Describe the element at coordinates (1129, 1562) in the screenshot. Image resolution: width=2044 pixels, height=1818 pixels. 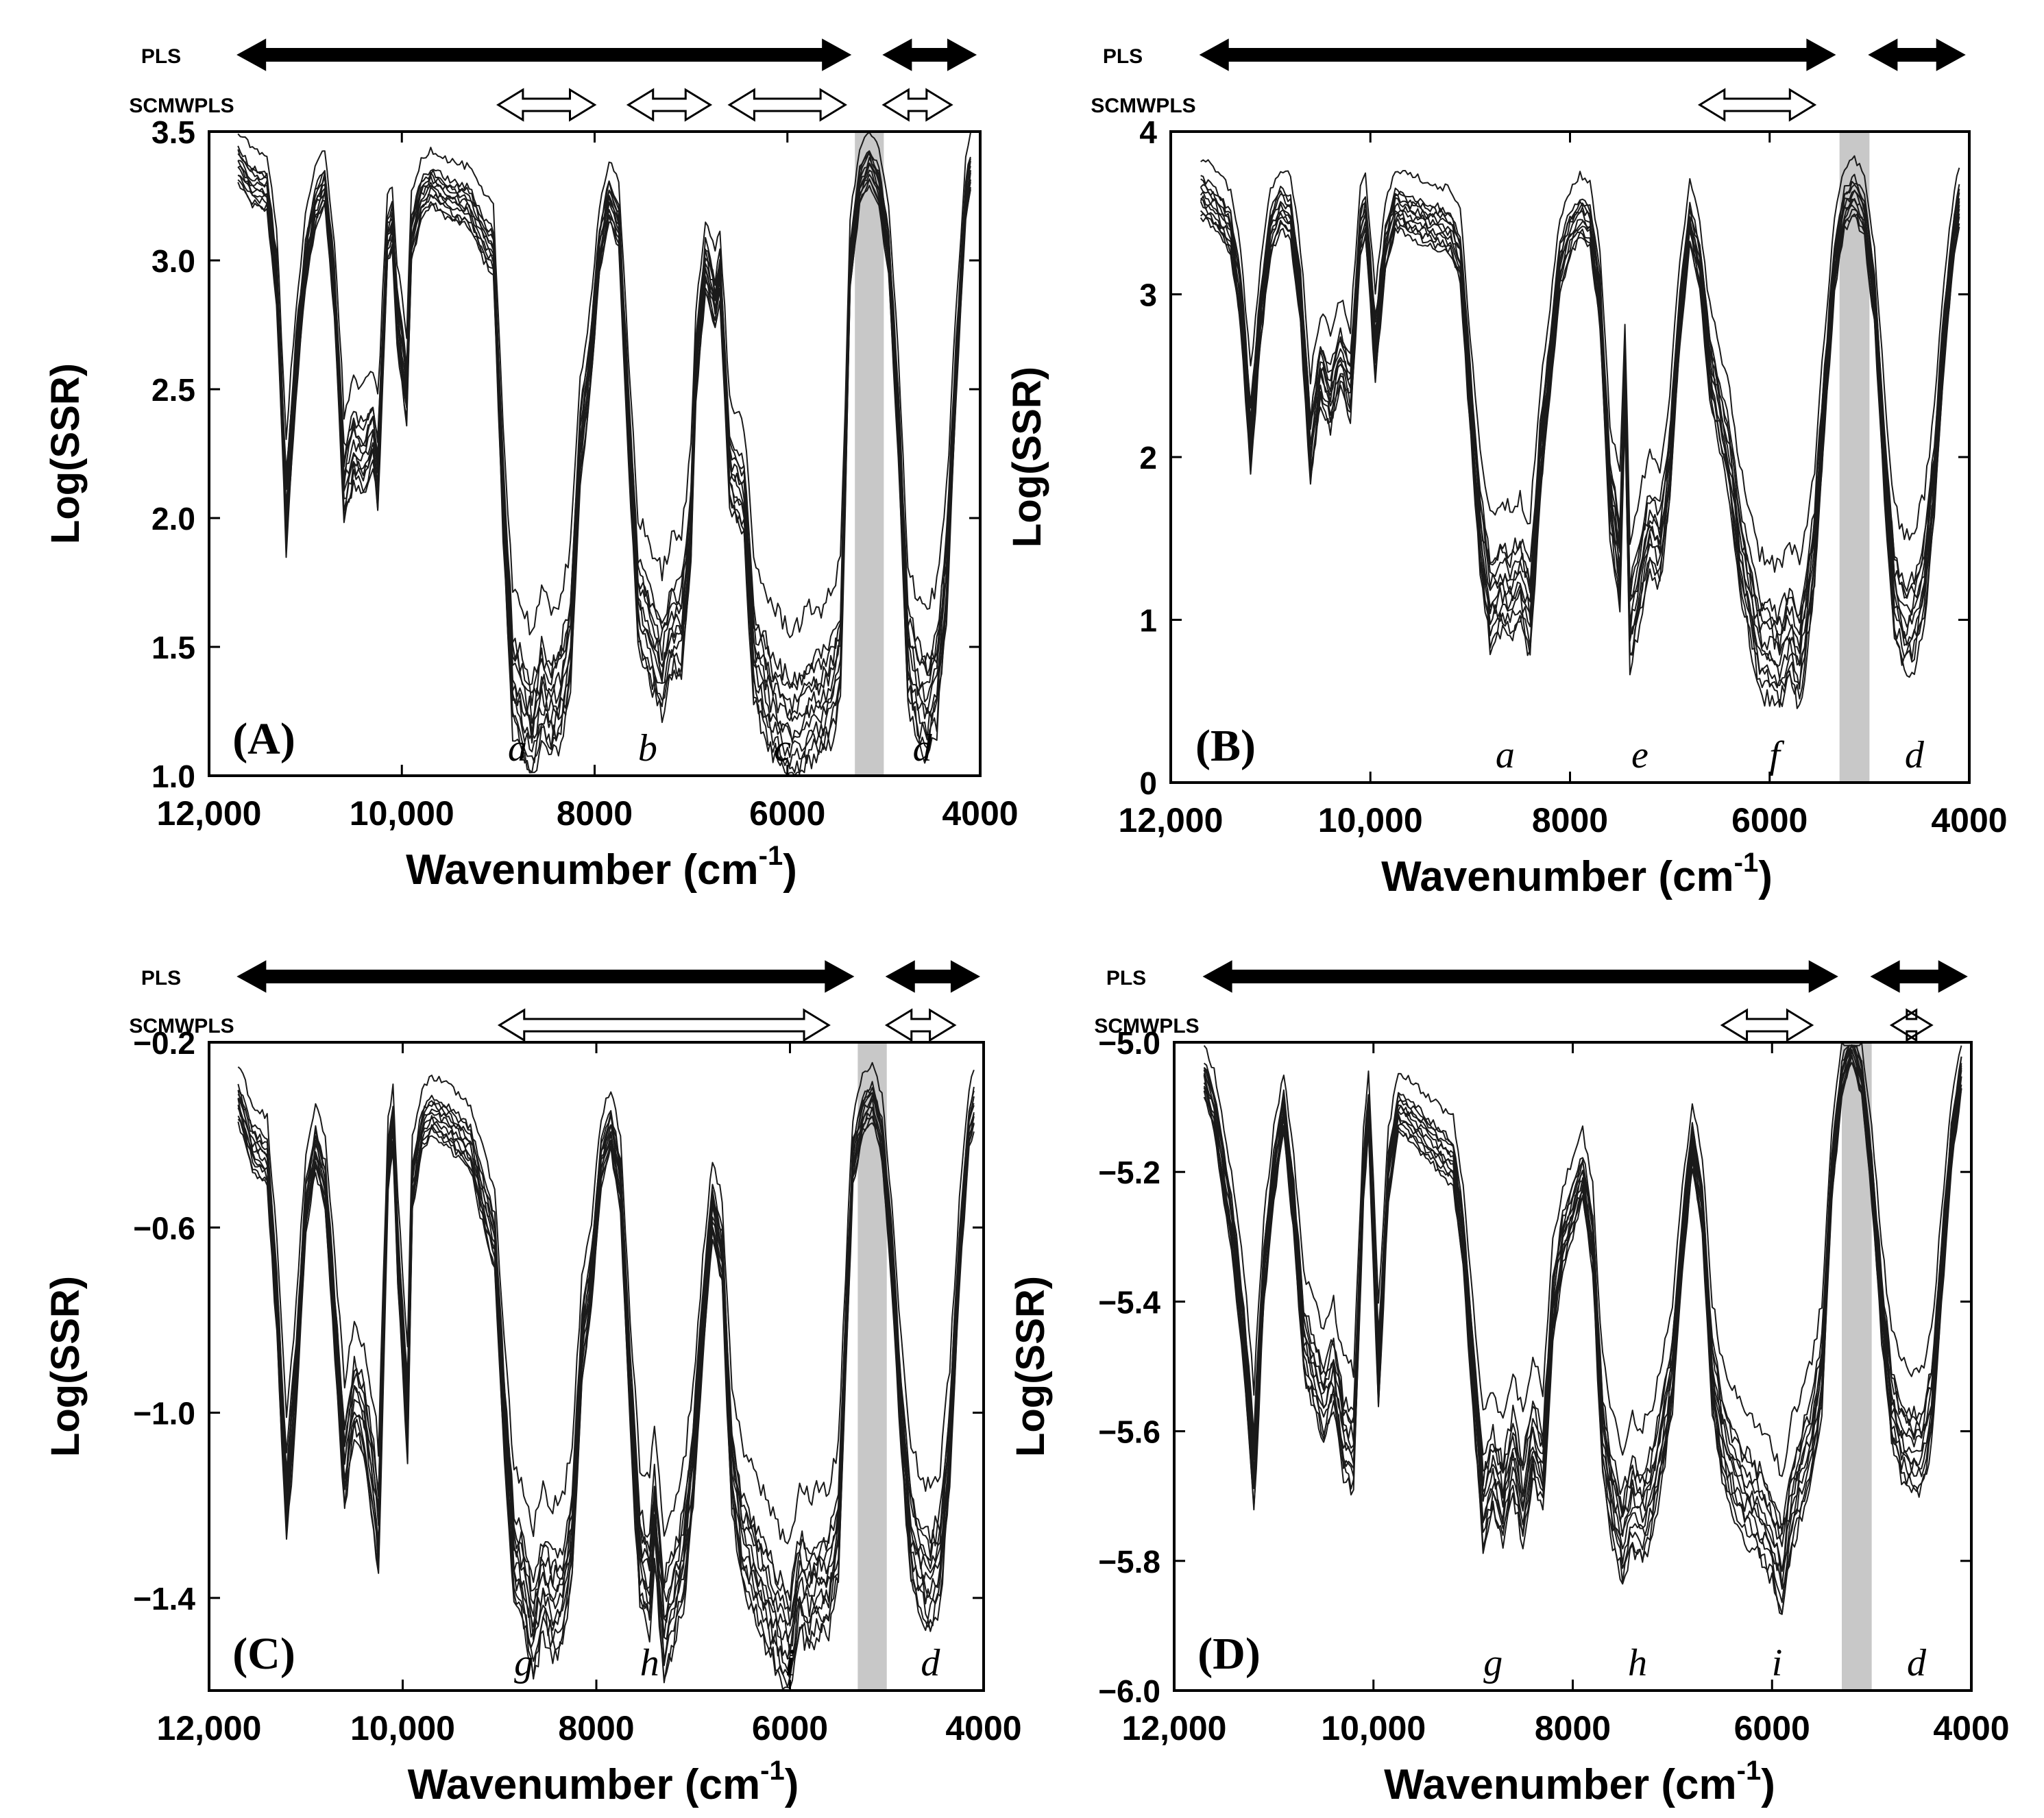
I see `y-tick-label: −5.8` at that location.